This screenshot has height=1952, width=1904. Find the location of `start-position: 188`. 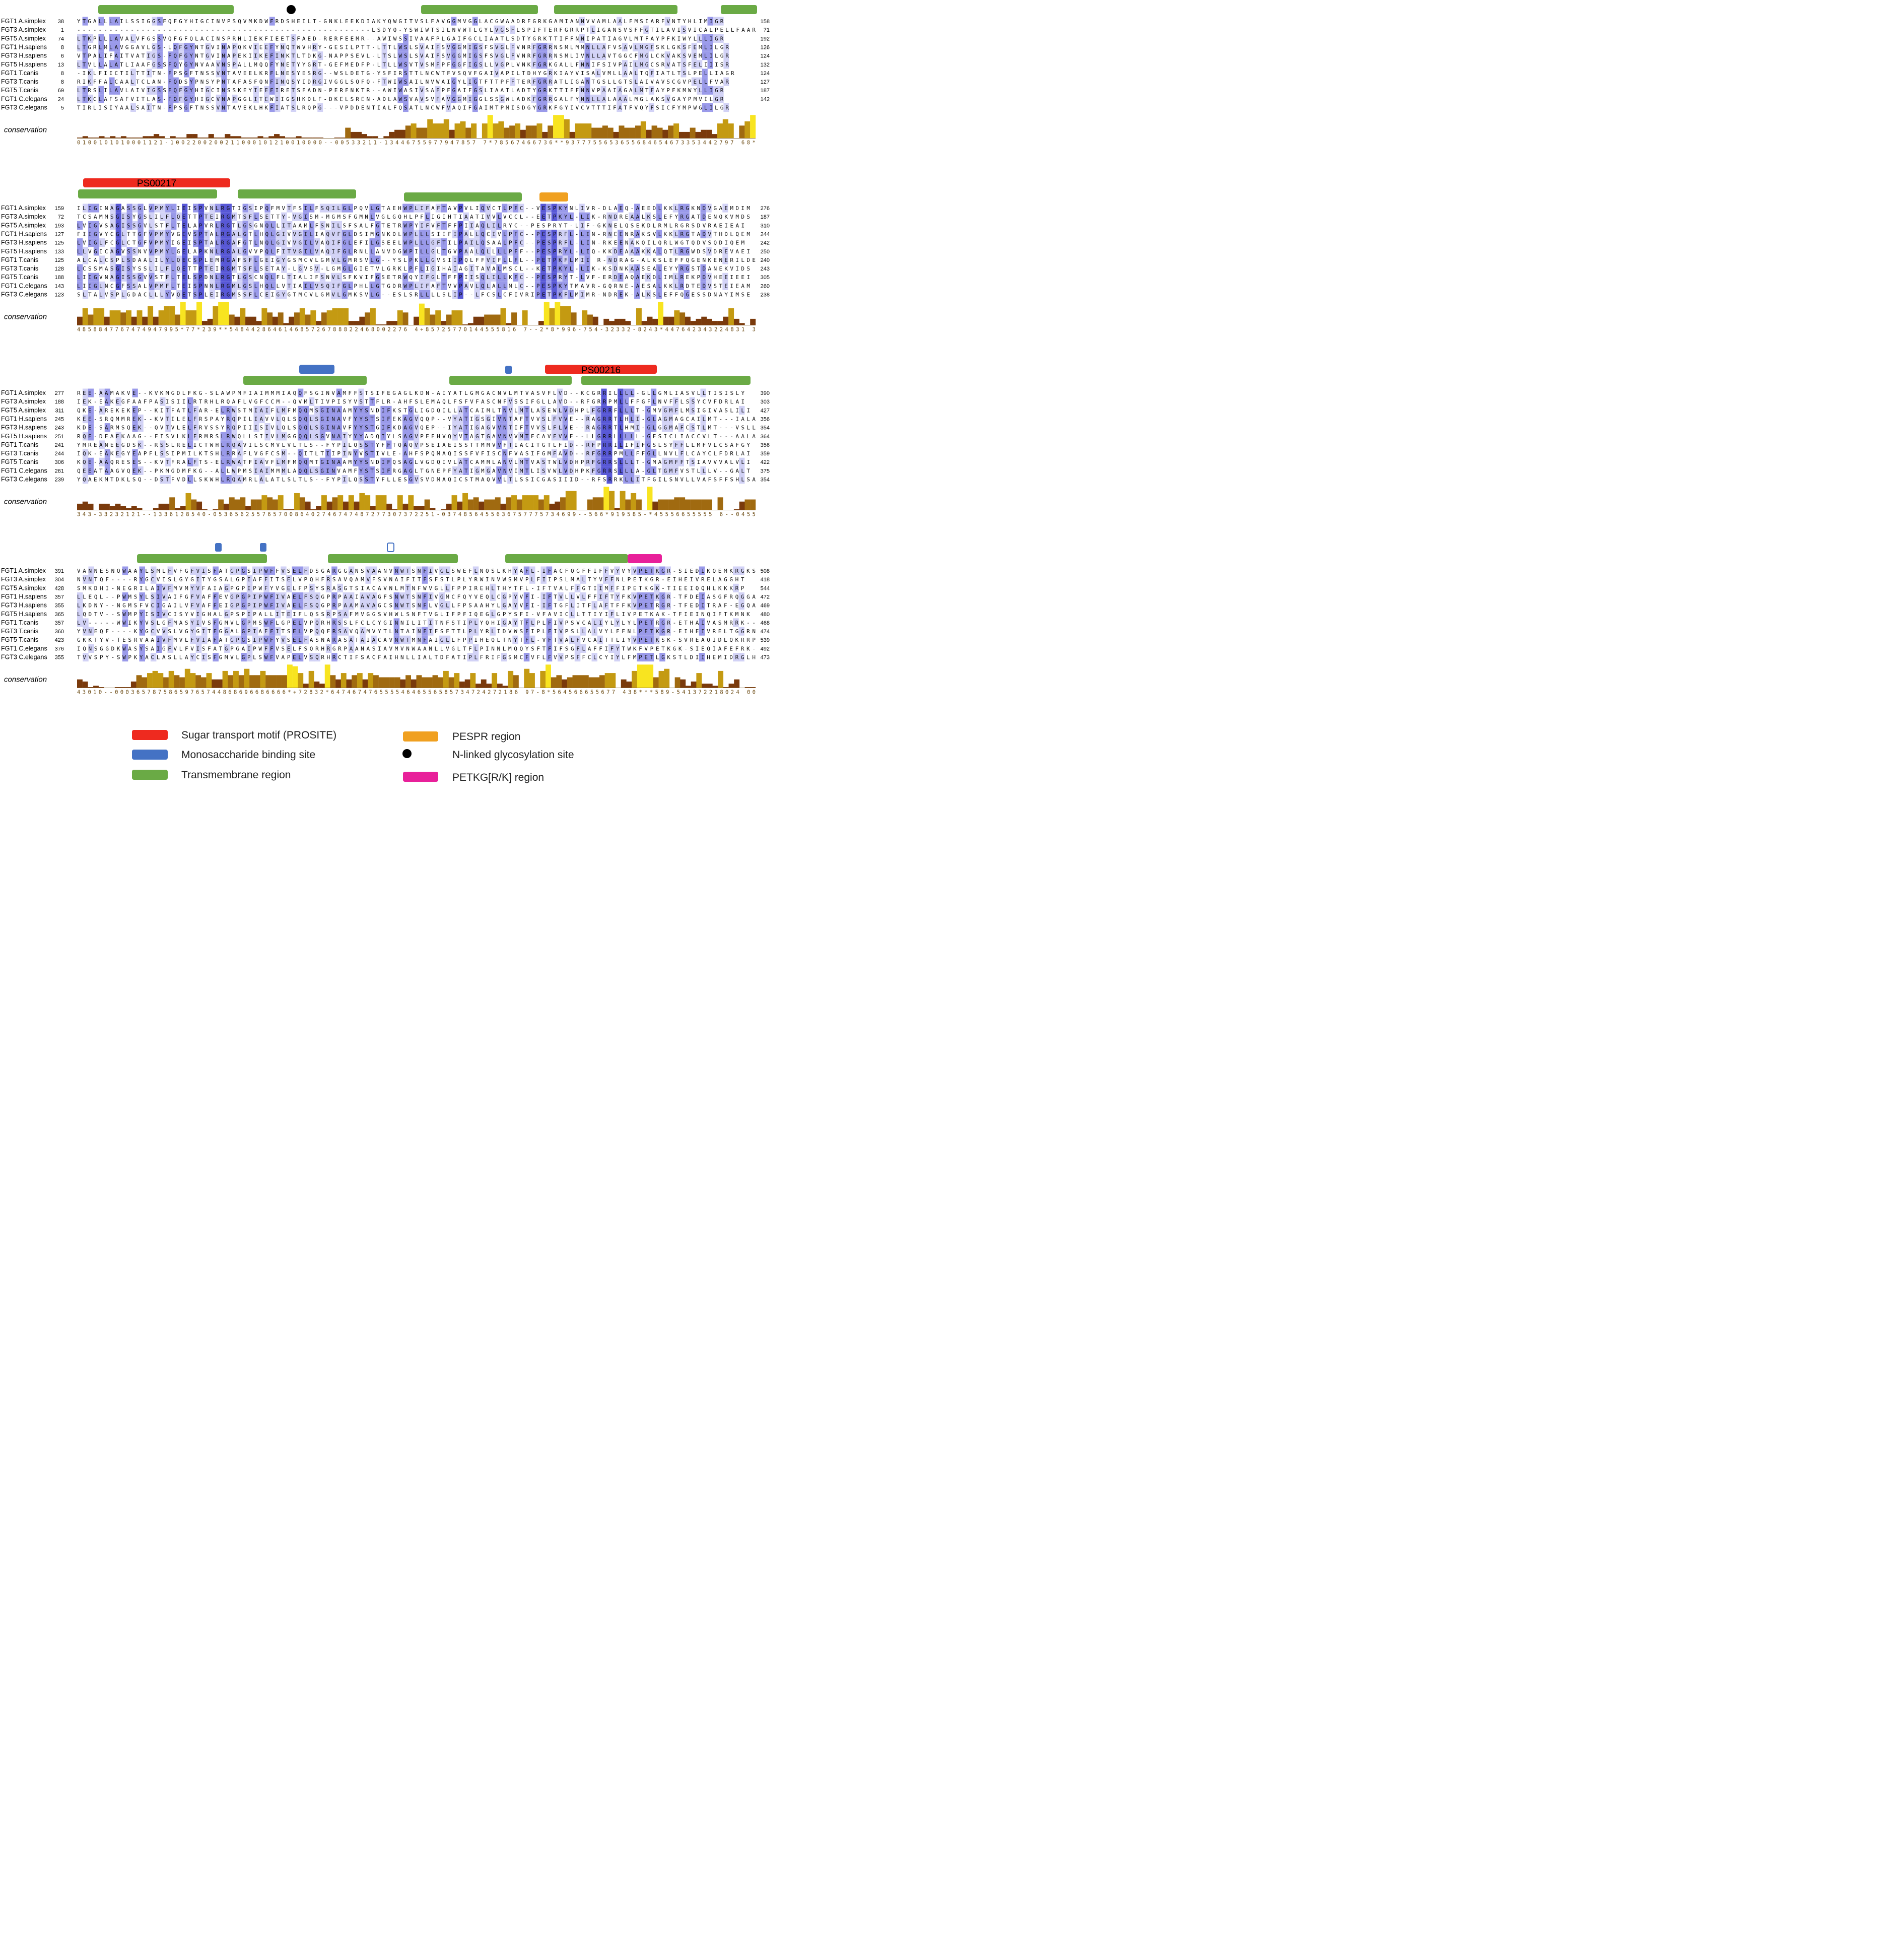

start-position: 188 is located at coordinates (59, 278).